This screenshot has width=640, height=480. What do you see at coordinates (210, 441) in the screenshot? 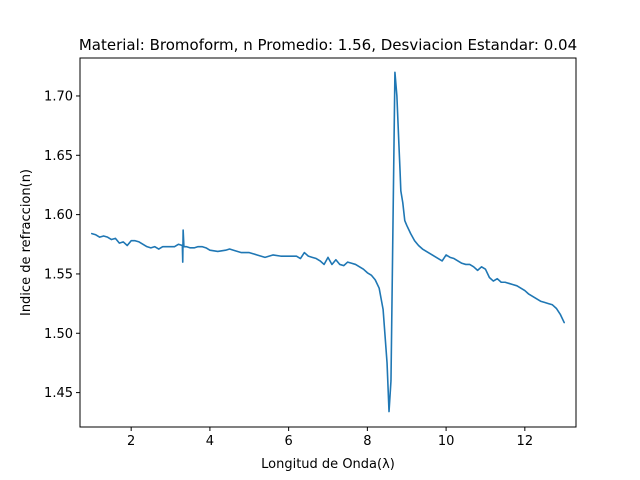
I see `x-tick-label: 4` at bounding box center [210, 441].